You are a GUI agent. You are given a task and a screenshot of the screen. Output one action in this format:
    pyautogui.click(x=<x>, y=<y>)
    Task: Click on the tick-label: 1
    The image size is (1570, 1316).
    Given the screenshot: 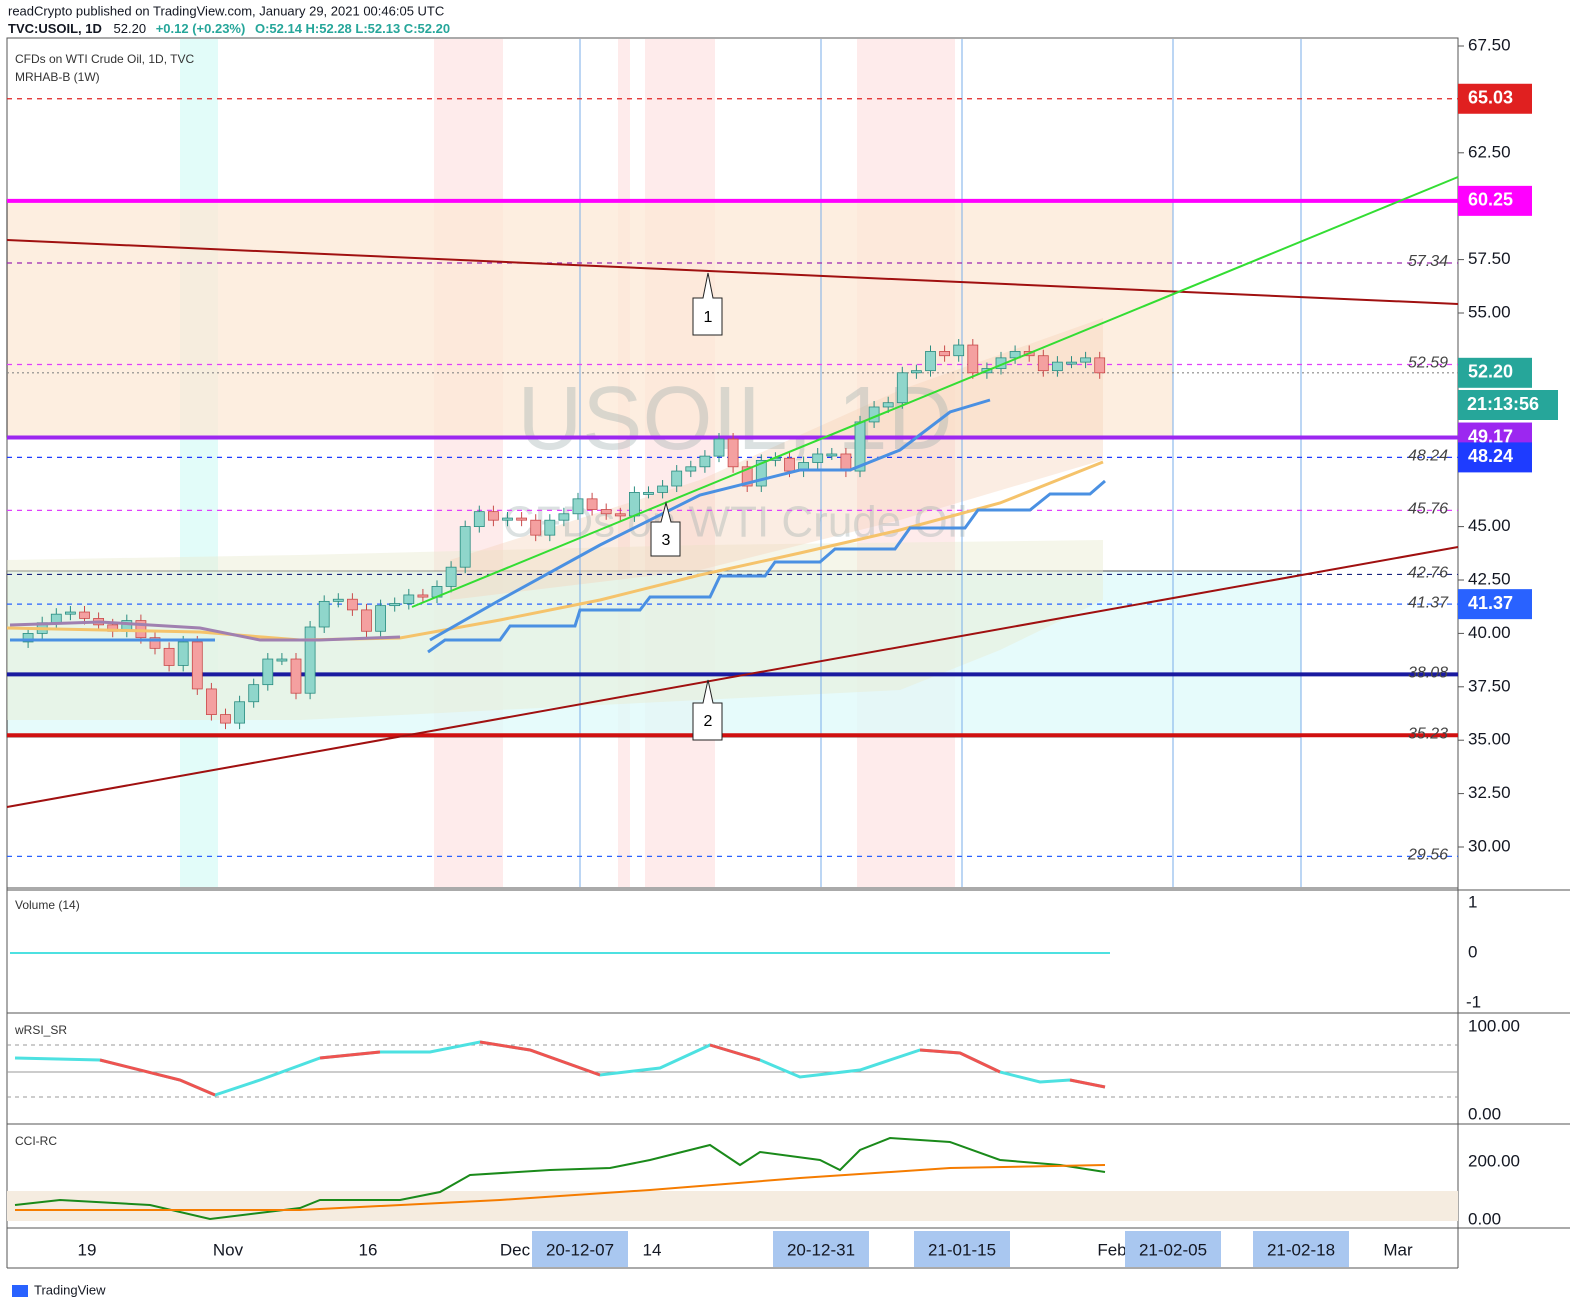 What is the action you would take?
    pyautogui.click(x=1472, y=901)
    